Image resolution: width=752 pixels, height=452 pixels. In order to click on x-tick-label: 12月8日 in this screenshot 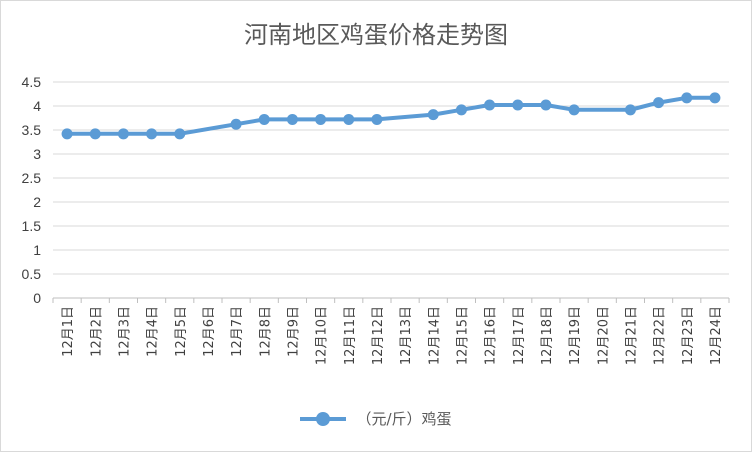, I will do `click(265, 331)`.